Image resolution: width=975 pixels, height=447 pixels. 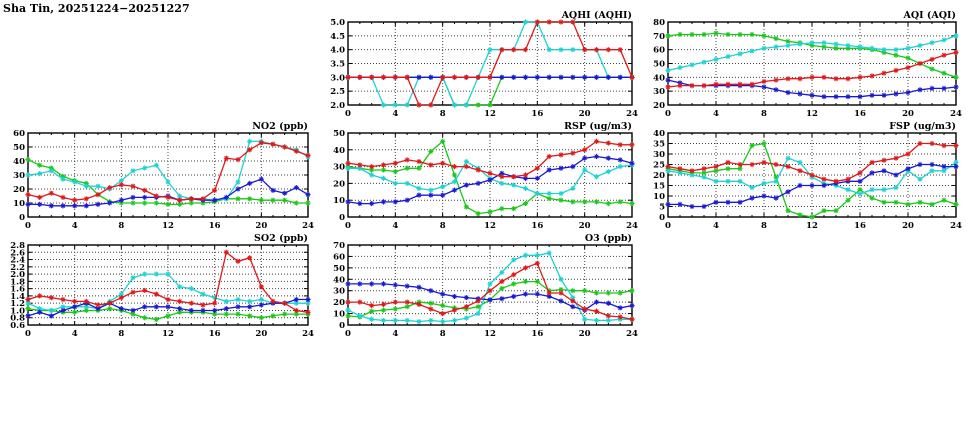 What do you see at coordinates (395, 334) in the screenshot?
I see `o3-xtick-label: 4` at bounding box center [395, 334].